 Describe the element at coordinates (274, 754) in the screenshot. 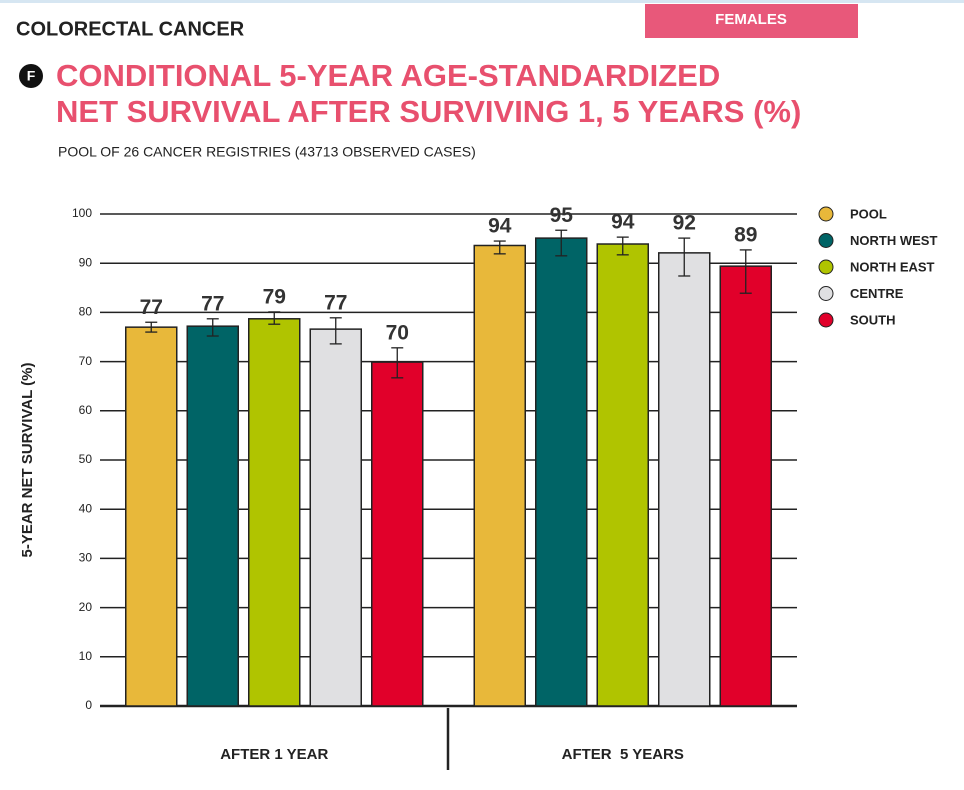

I see `x-tick-label: AFTER 1 YEAR` at that location.